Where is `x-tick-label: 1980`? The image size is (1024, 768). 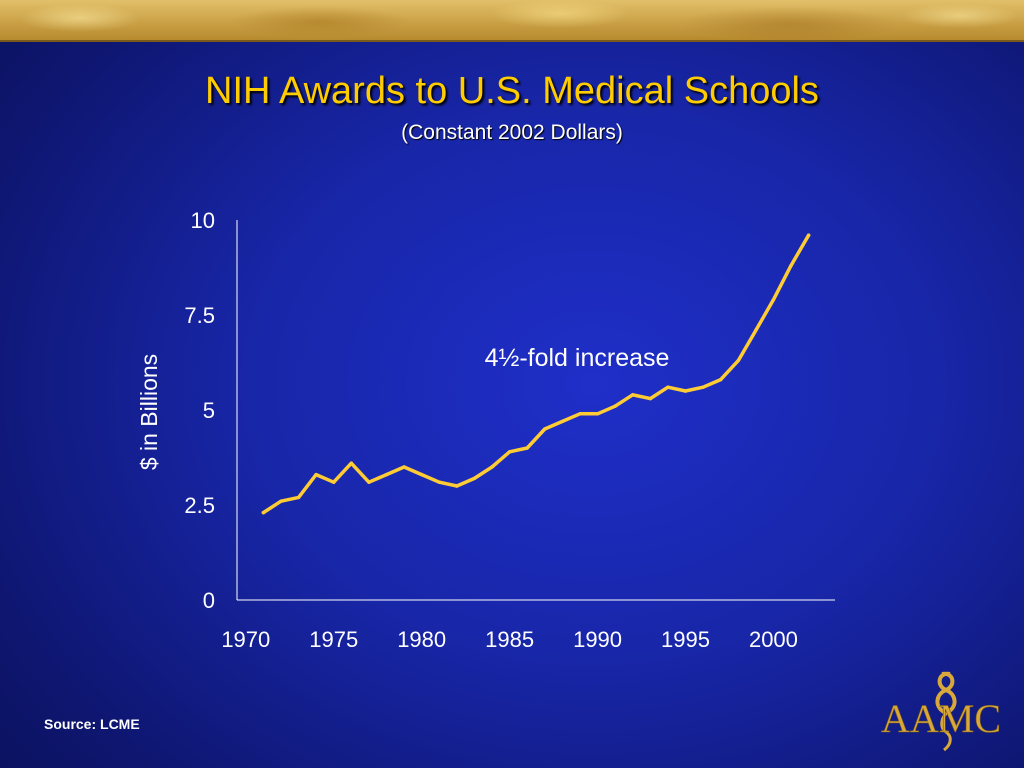 x-tick-label: 1980 is located at coordinates (421, 639).